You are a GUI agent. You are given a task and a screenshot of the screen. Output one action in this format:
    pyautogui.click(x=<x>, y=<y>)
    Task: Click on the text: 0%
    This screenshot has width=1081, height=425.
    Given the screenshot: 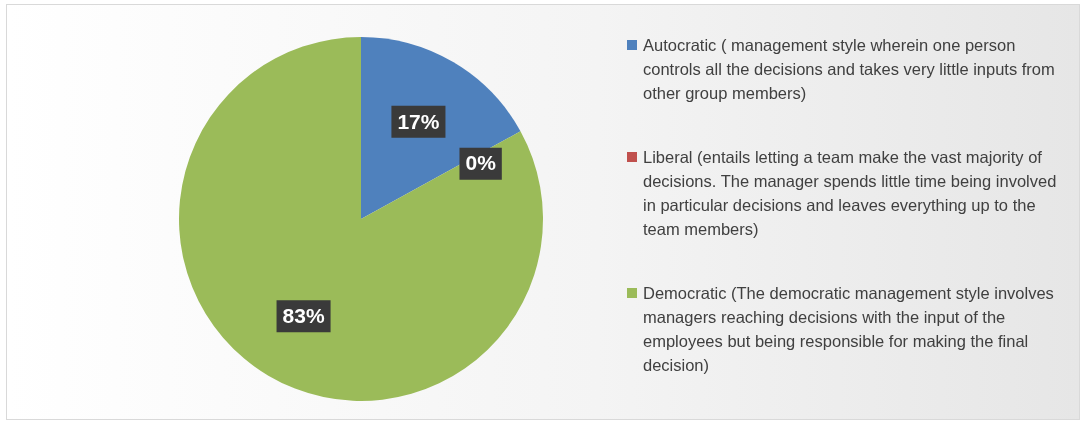 What is the action you would take?
    pyautogui.click(x=480, y=163)
    